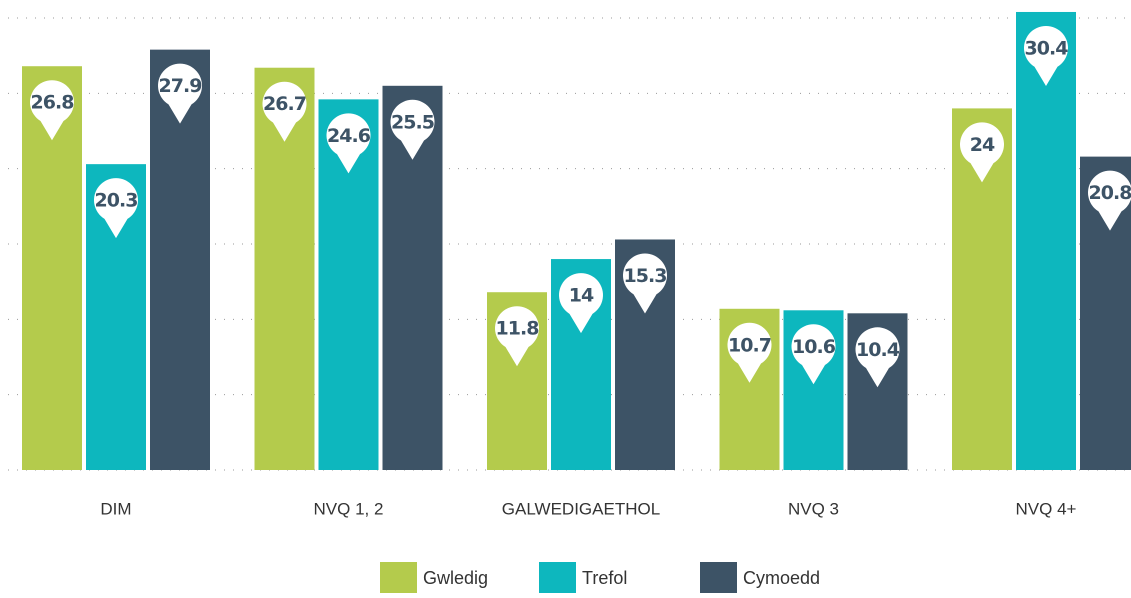 Image resolution: width=1131 pixels, height=598 pixels. I want to click on value-label: 10.6, so click(814, 347).